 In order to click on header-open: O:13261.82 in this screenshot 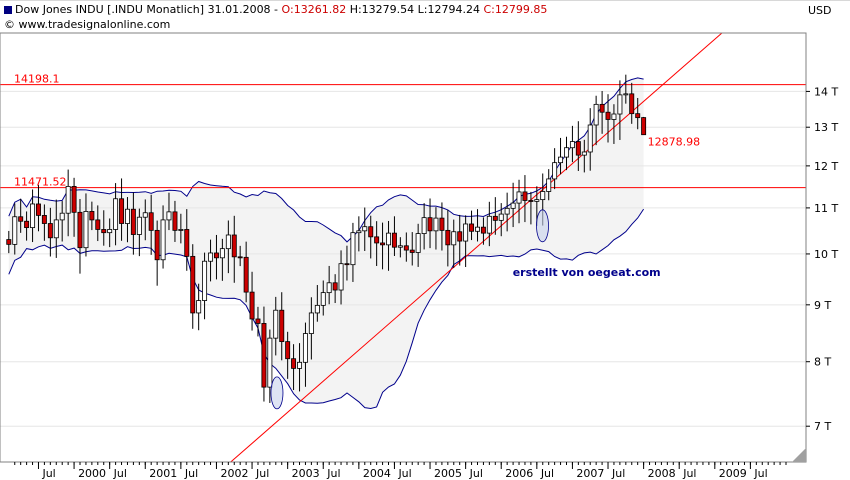, I will do `click(314, 9)`.